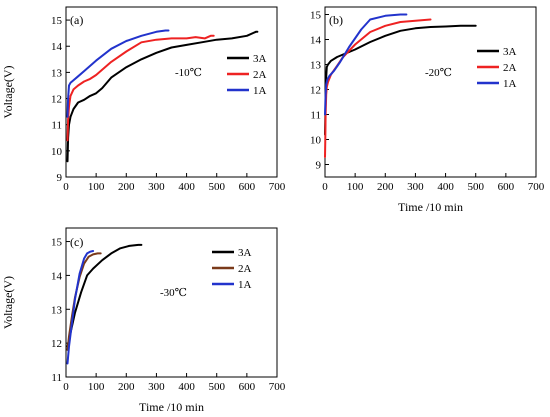  Describe the element at coordinates (336, 20) in the screenshot. I see `panel-label: (b)` at that location.